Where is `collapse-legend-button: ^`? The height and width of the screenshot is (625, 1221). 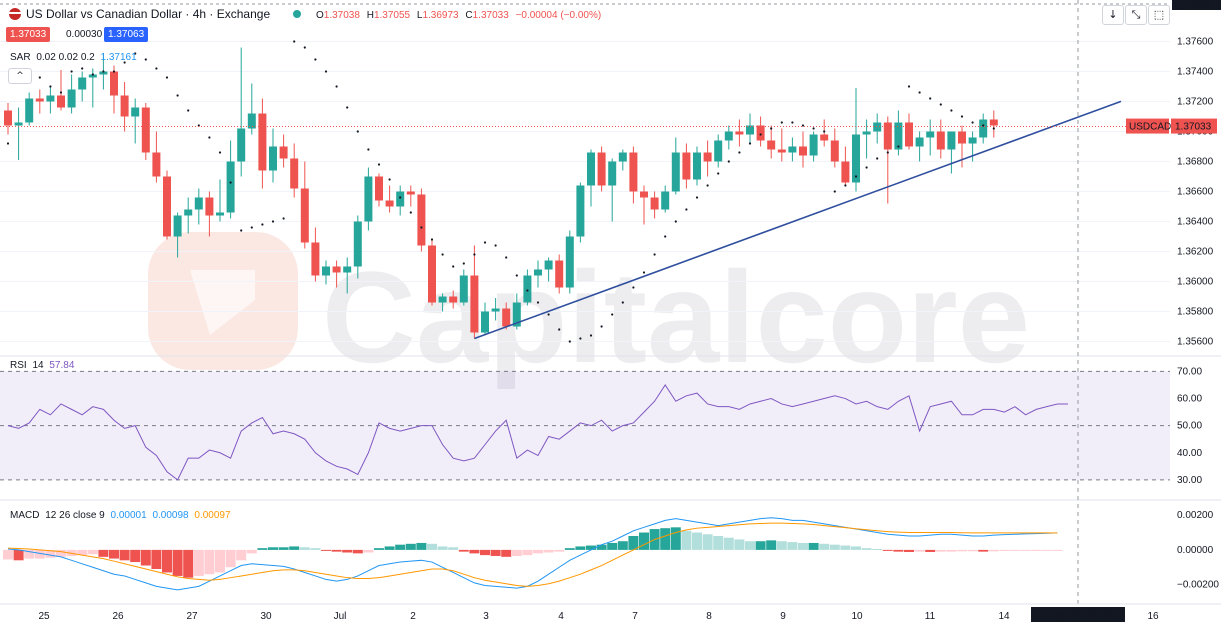
collapse-legend-button: ^ is located at coordinates (20, 76).